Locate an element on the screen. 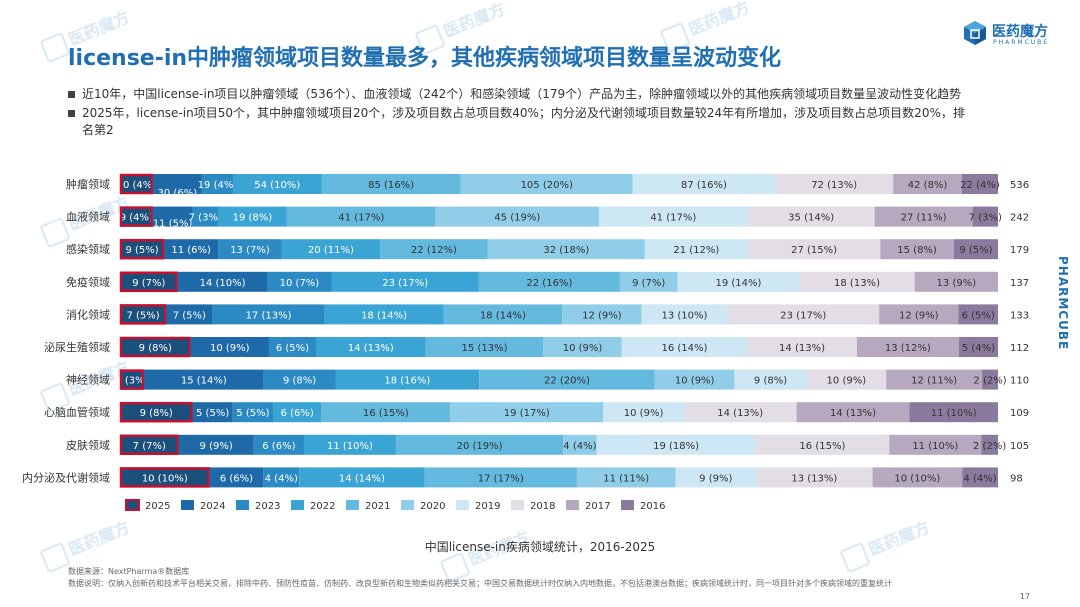 Image resolution: width=1080 pixels, height=607 pixels. data-label: 13 (12%) is located at coordinates (908, 348).